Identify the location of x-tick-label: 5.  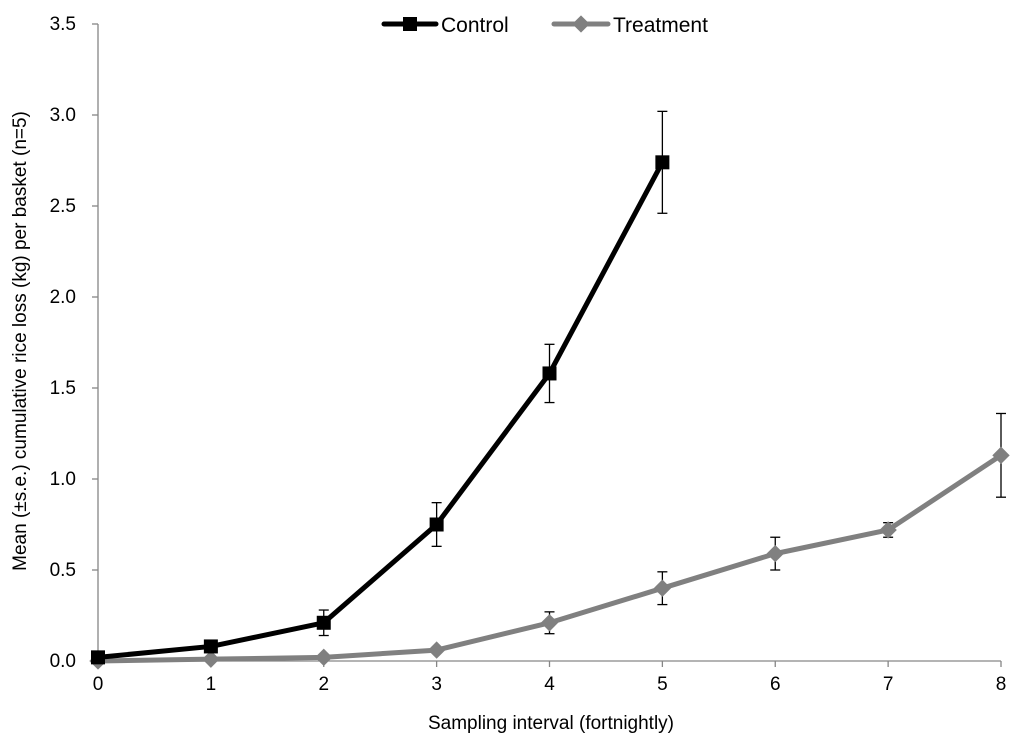
(662, 684).